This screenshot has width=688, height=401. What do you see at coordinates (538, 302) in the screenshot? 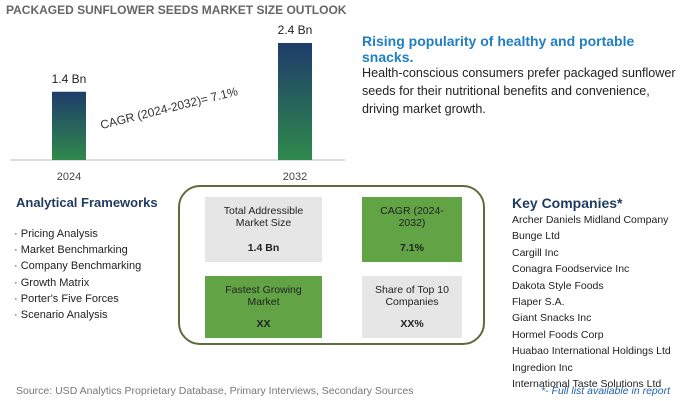
I see `company-item: Flaper S.A.` at bounding box center [538, 302].